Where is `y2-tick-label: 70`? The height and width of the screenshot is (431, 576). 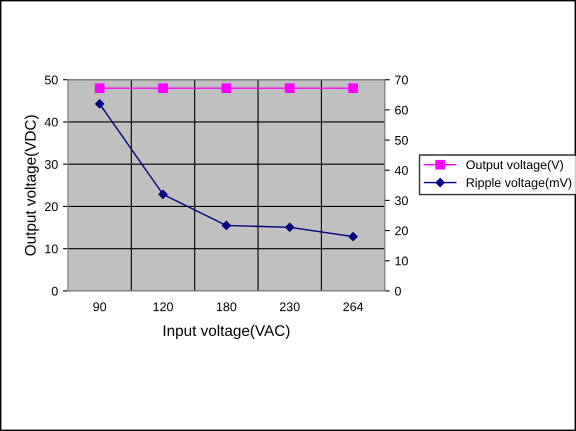 y2-tick-label: 70 is located at coordinates (401, 80).